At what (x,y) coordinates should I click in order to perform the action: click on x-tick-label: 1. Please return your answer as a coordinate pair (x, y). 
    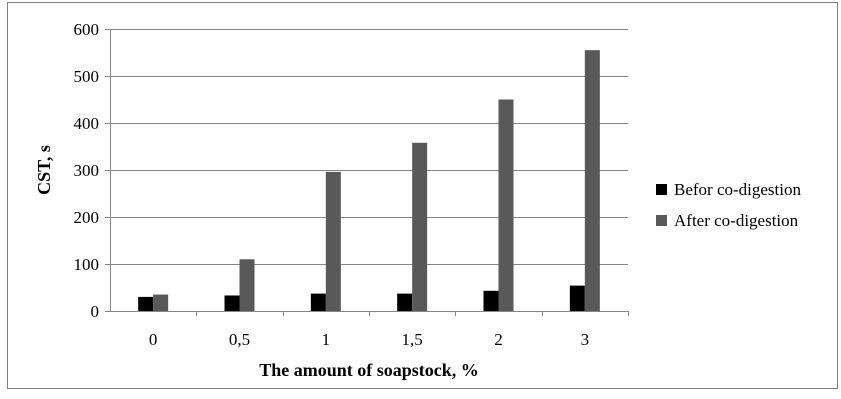
    Looking at the image, I should click on (326, 339).